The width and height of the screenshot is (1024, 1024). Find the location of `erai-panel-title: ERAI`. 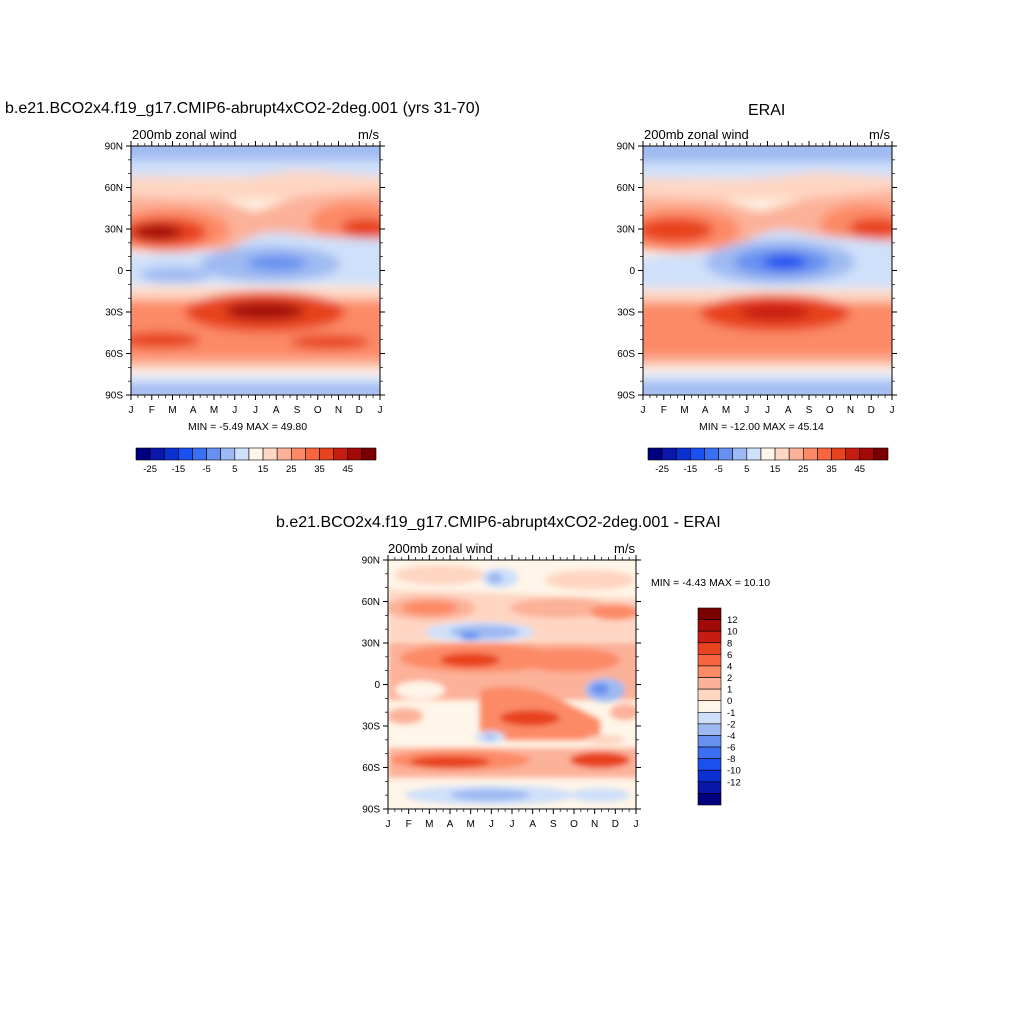

erai-panel-title: ERAI is located at coordinates (767, 110).